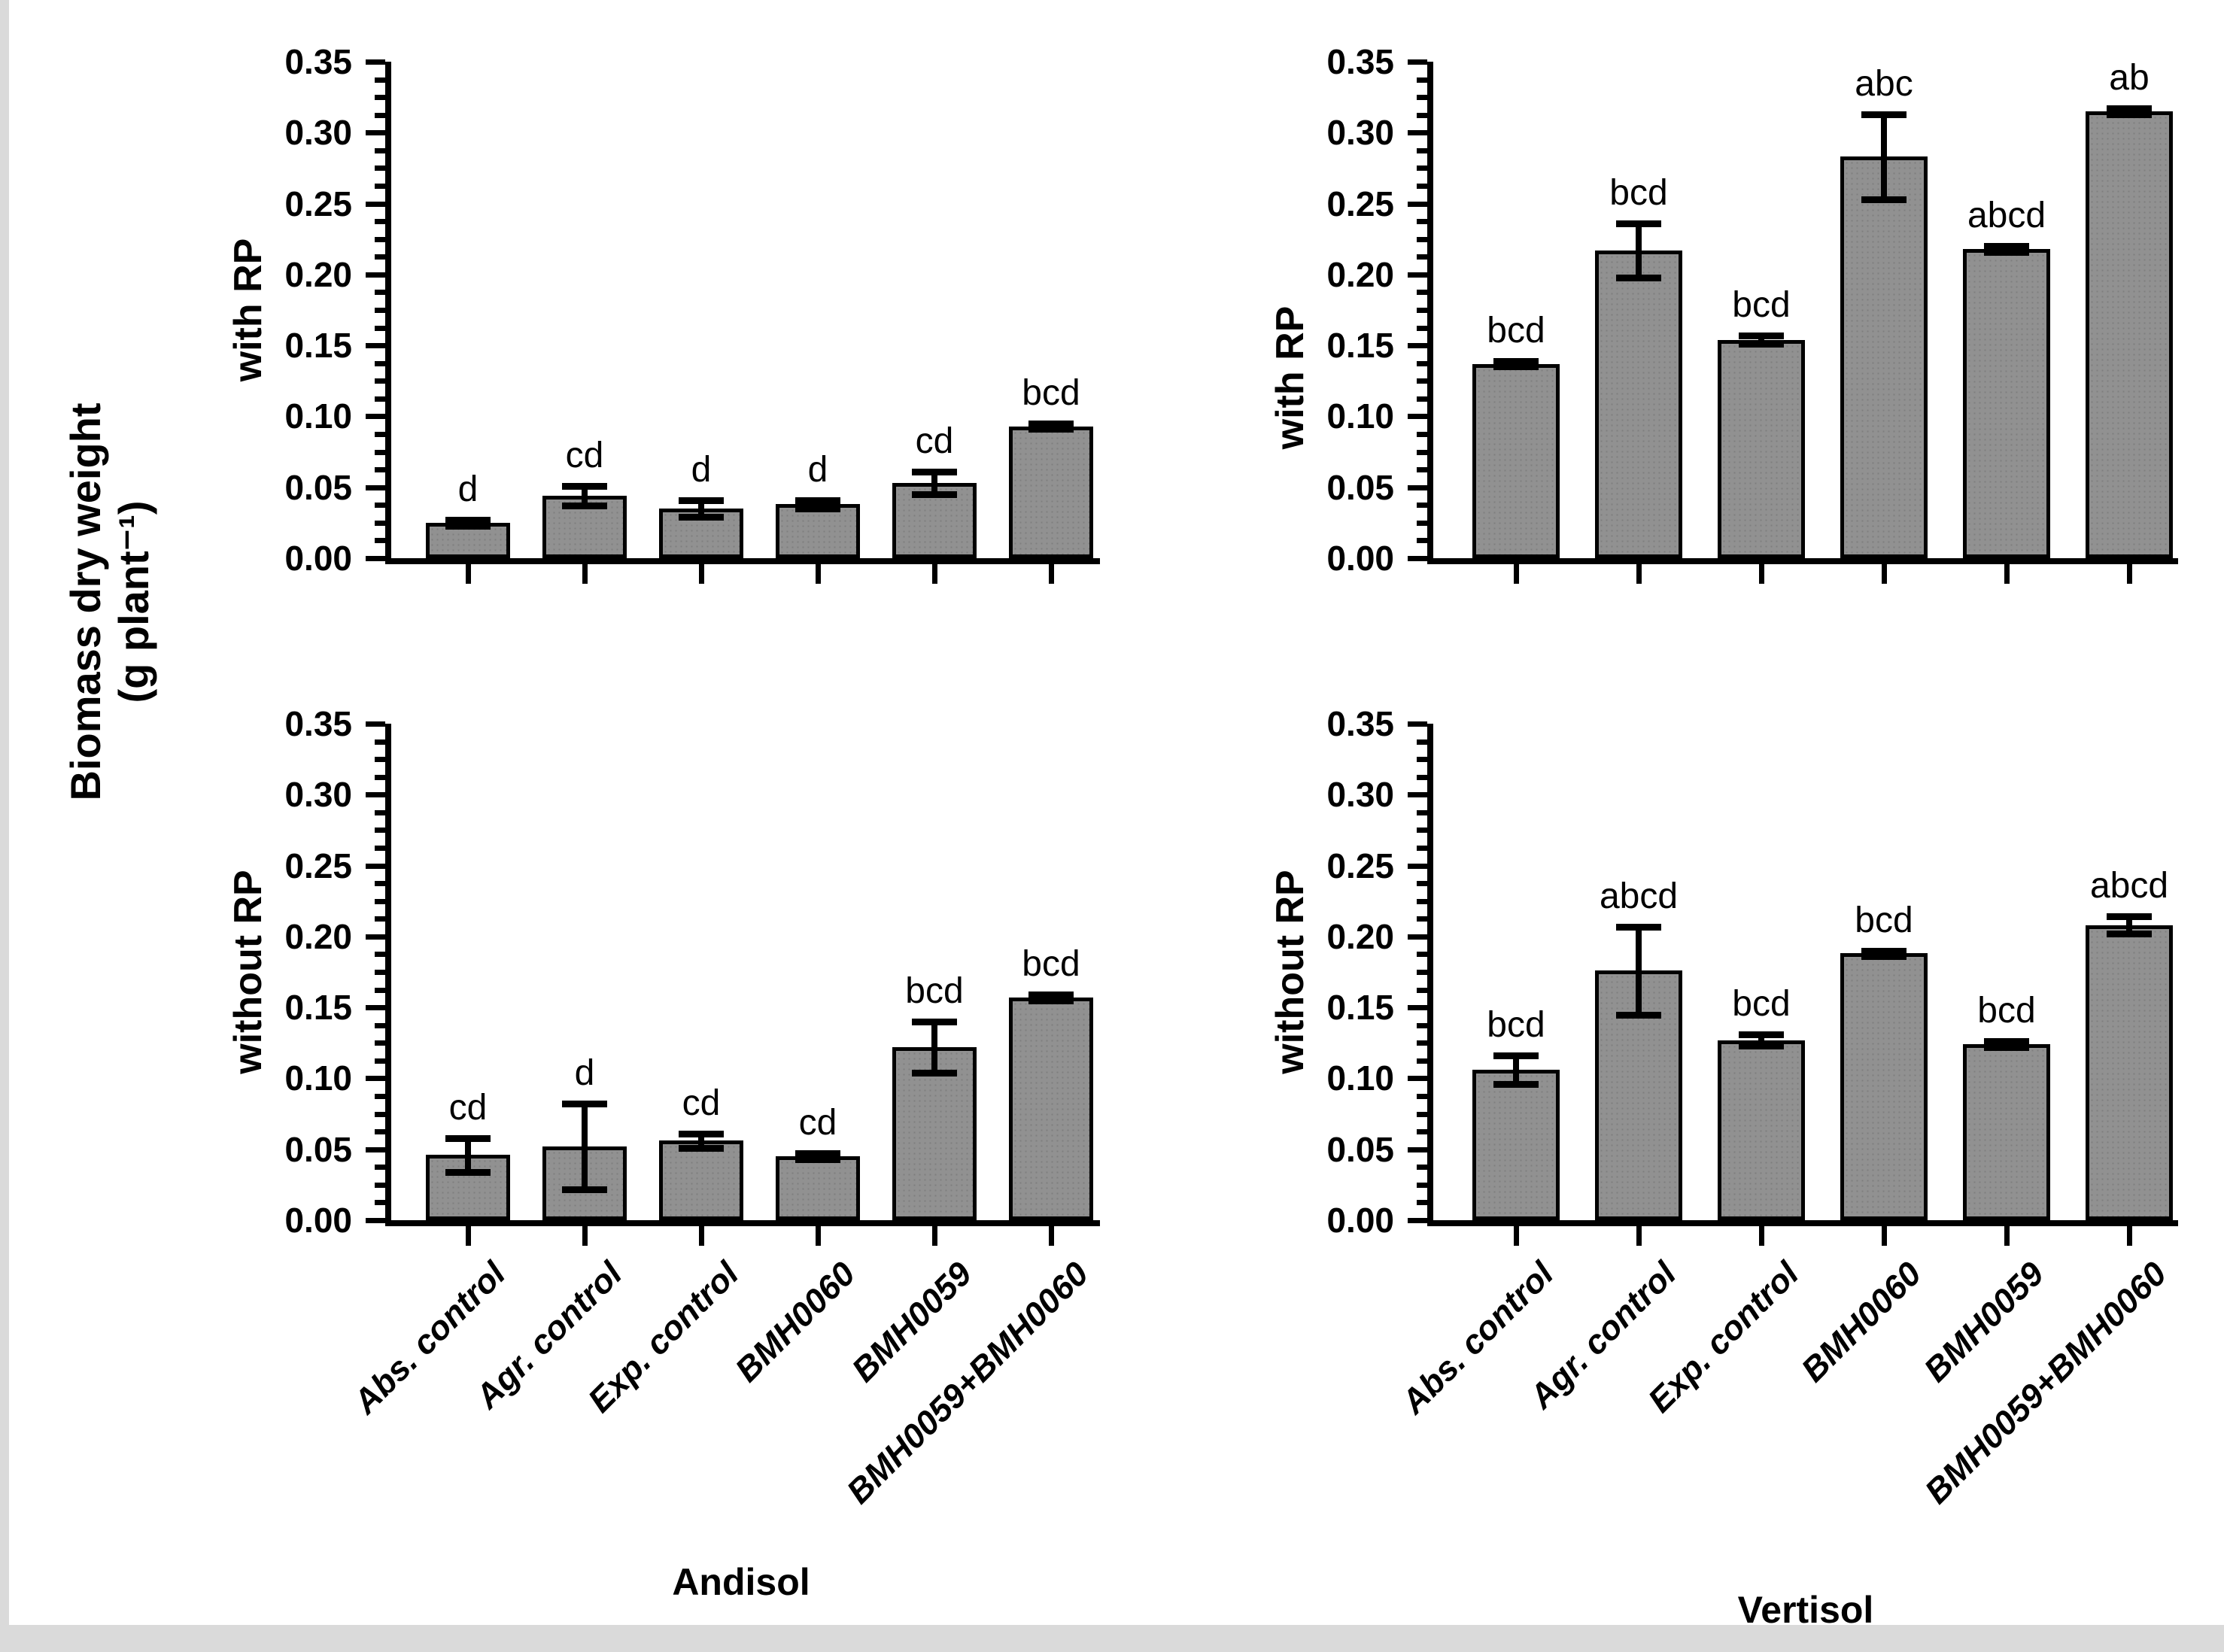 The width and height of the screenshot is (2224, 1652). I want to click on y-tick-label: 0.00, so click(318, 558).